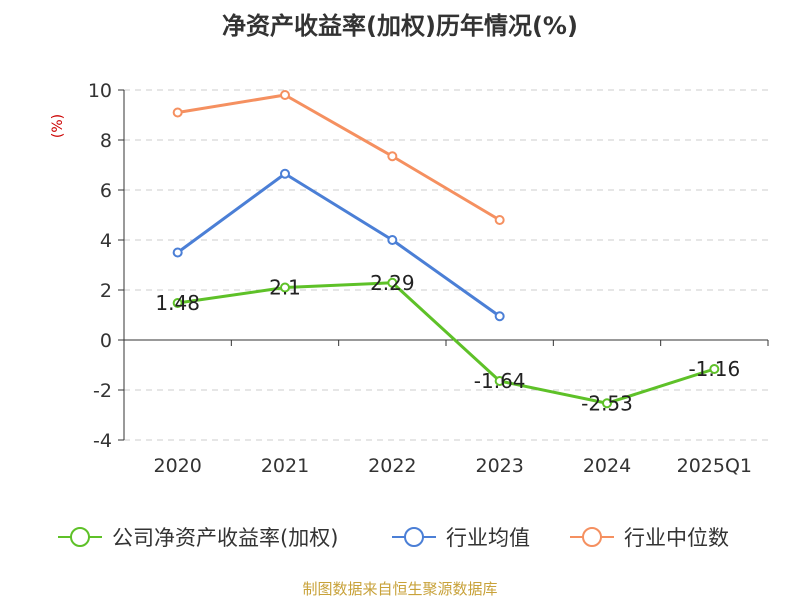 The height and width of the screenshot is (600, 800). What do you see at coordinates (106, 241) in the screenshot?
I see `y-tick-label: 4` at bounding box center [106, 241].